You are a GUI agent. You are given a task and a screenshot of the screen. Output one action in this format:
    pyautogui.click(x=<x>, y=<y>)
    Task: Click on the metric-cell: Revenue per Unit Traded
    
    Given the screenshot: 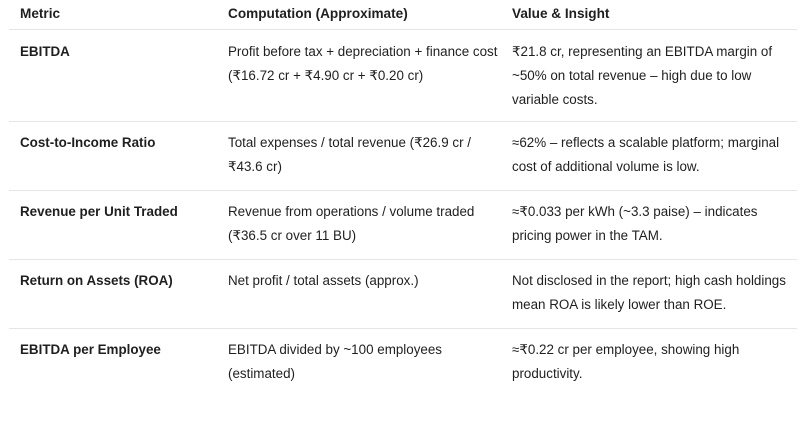 What is the action you would take?
    pyautogui.click(x=99, y=211)
    